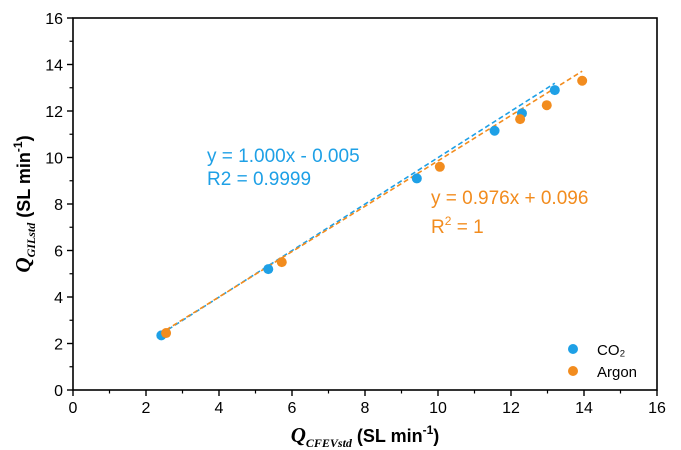  Describe the element at coordinates (602, 361) in the screenshot. I see `legend: CO₂ Argon` at that location.